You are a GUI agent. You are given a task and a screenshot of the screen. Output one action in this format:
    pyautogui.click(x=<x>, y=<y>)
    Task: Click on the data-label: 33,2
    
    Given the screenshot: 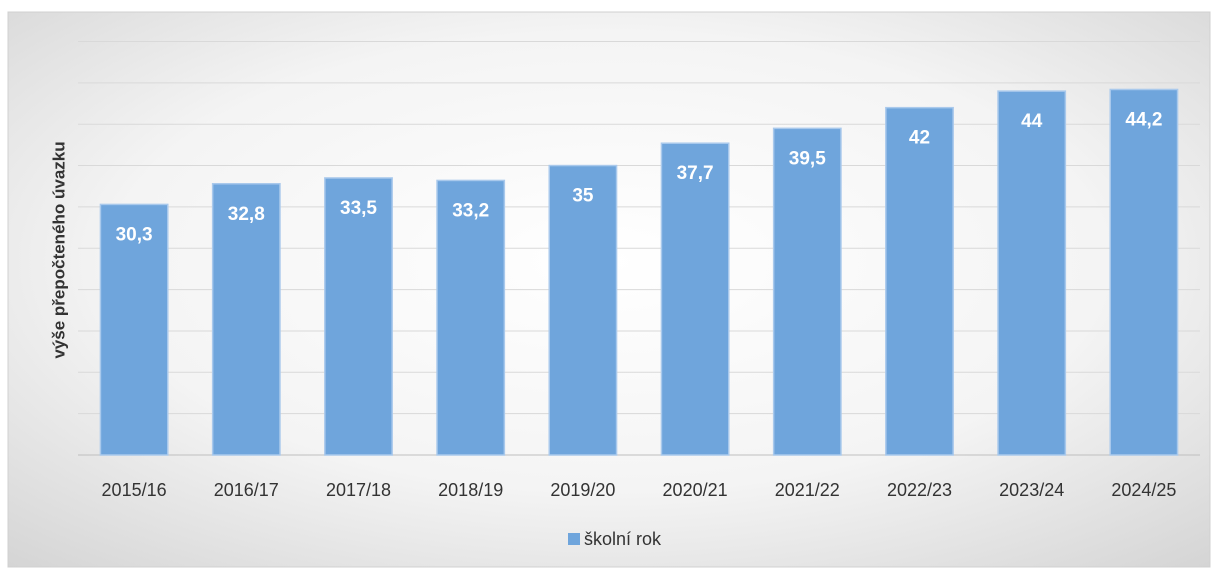 What is the action you would take?
    pyautogui.click(x=470, y=210)
    